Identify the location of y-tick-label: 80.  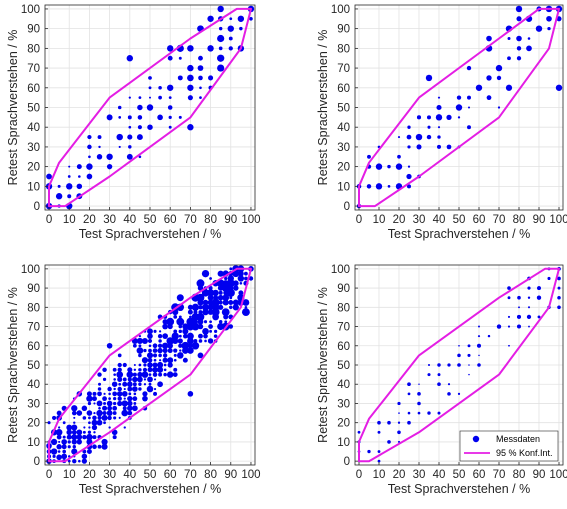
(343, 49).